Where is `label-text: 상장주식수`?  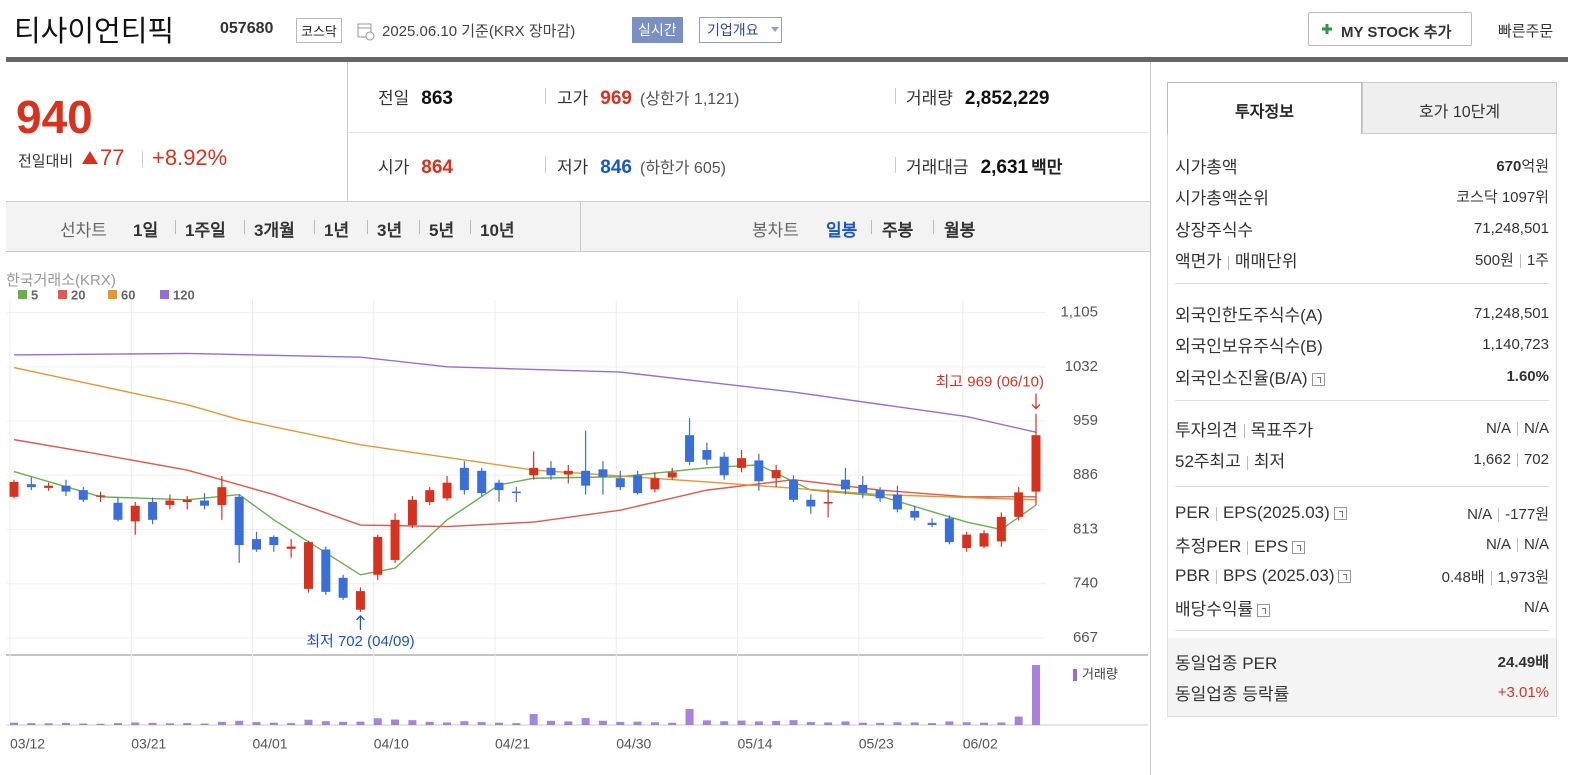 label-text: 상장주식수 is located at coordinates (1214, 230).